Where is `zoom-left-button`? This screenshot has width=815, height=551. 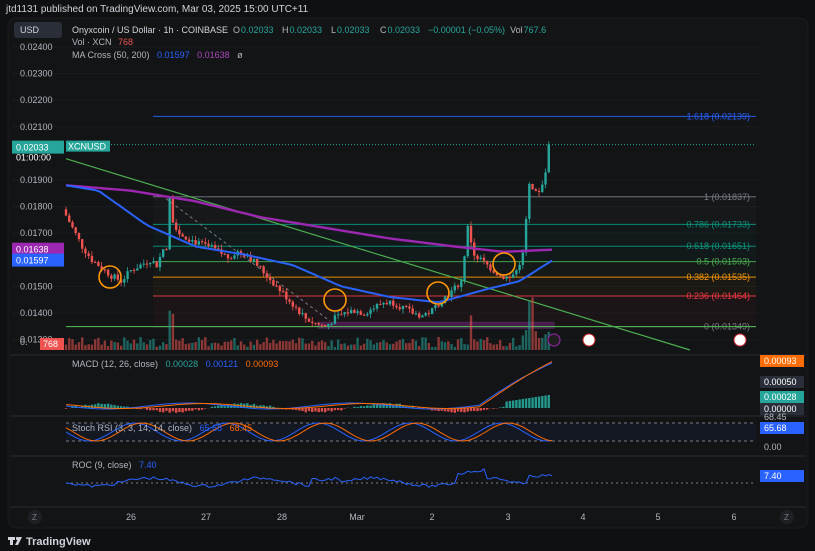 zoom-left-button is located at coordinates (35, 517).